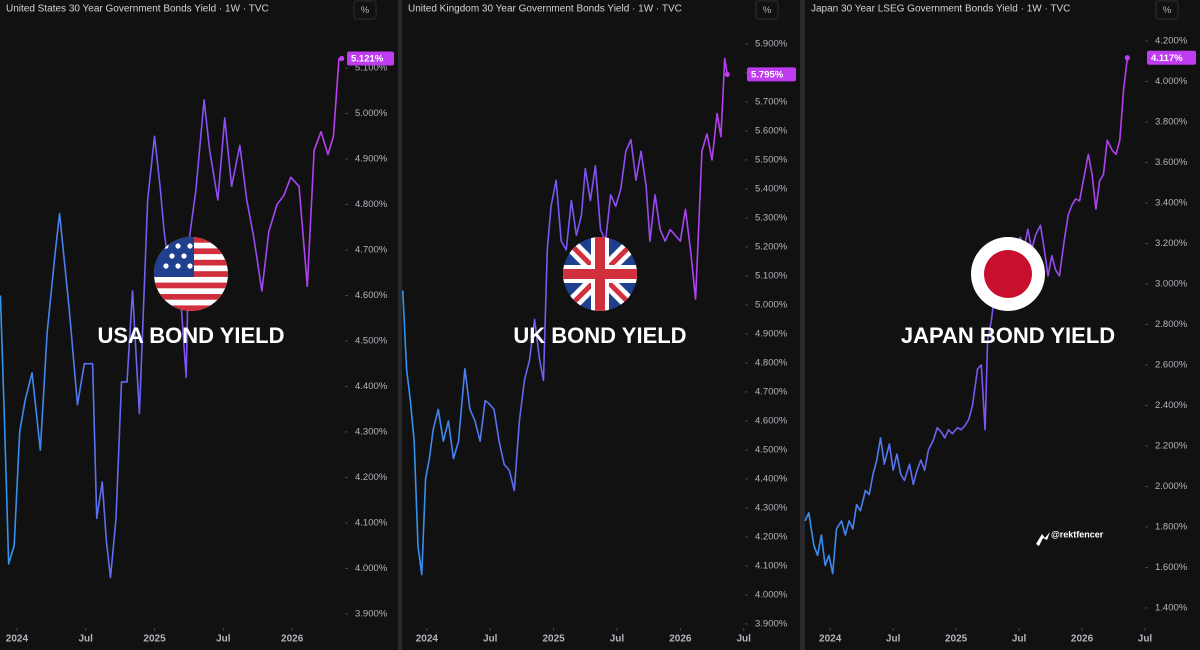 The height and width of the screenshot is (650, 1200). I want to click on watermark-icon, so click(1043, 539).